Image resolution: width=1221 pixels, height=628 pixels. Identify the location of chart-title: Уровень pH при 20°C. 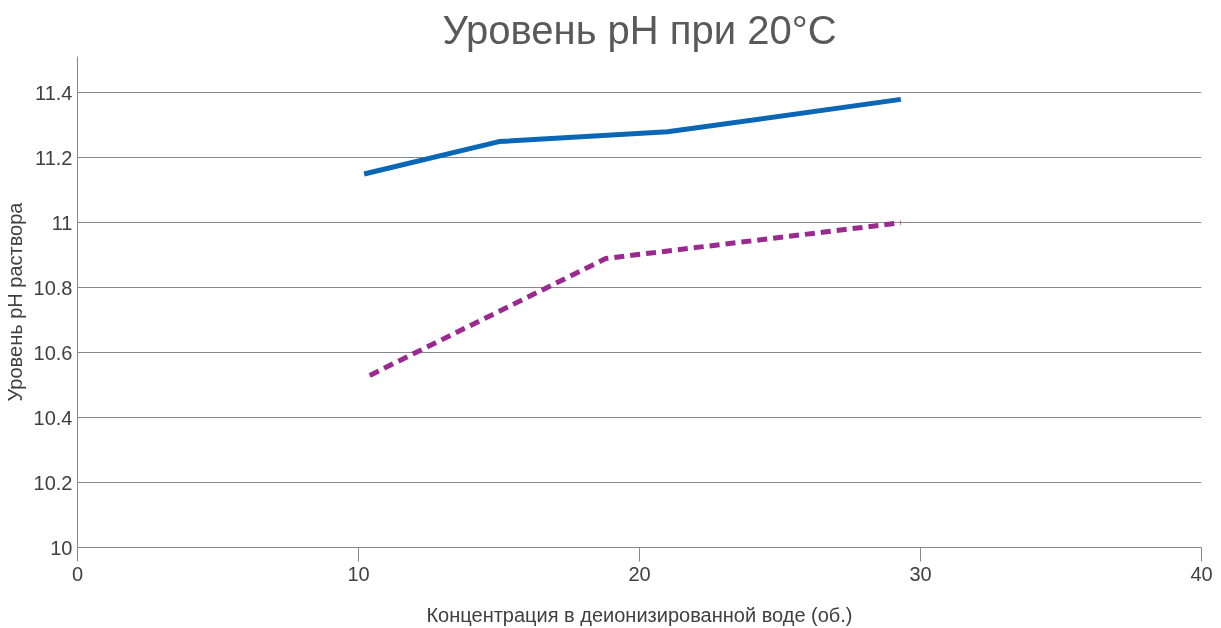
(639, 29).